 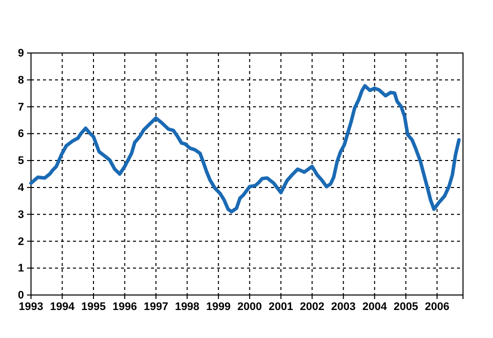 What do you see at coordinates (21, 188) in the screenshot?
I see `y-tick-label: 4` at bounding box center [21, 188].